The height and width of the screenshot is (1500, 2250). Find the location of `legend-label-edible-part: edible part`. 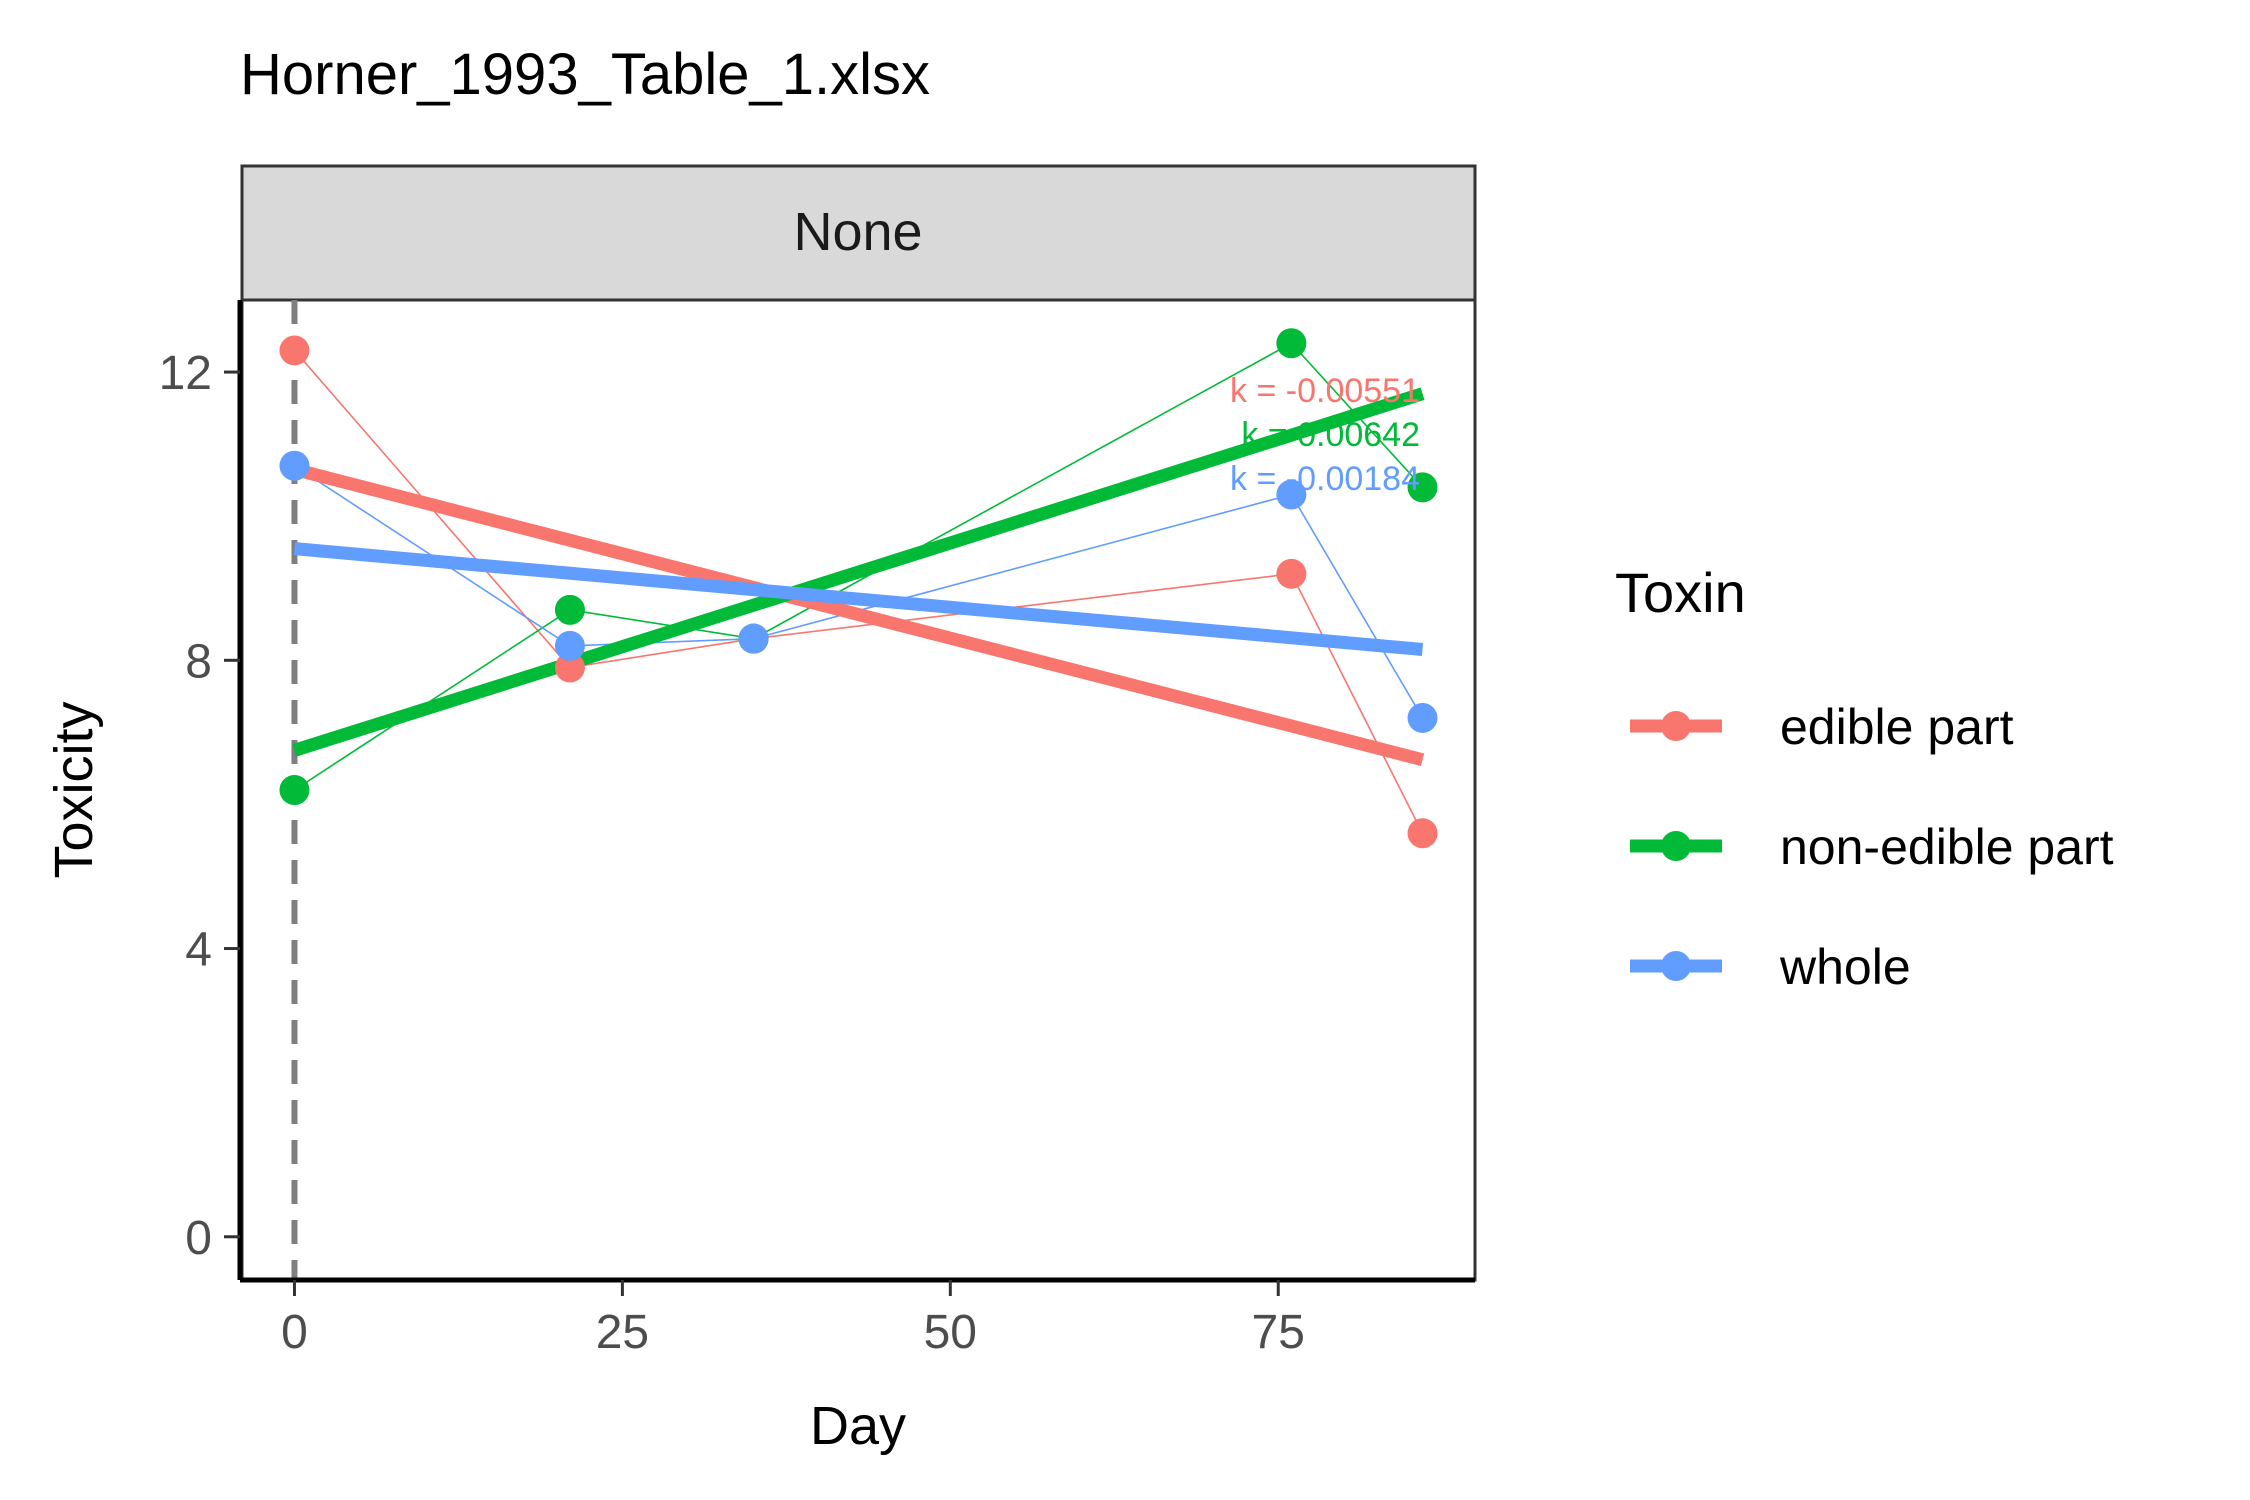

legend-label-edible-part: edible part is located at coordinates (1897, 727).